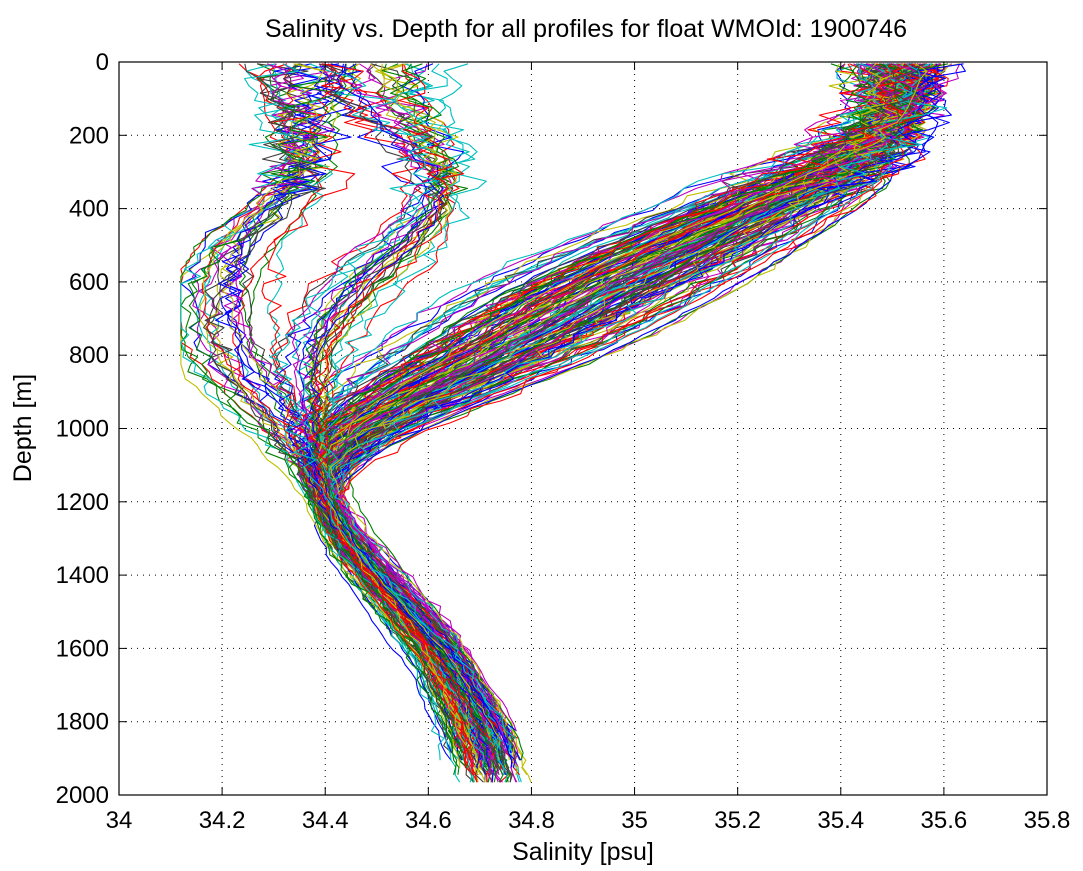  Describe the element at coordinates (944, 820) in the screenshot. I see `x-tick-label: 35.6` at that location.